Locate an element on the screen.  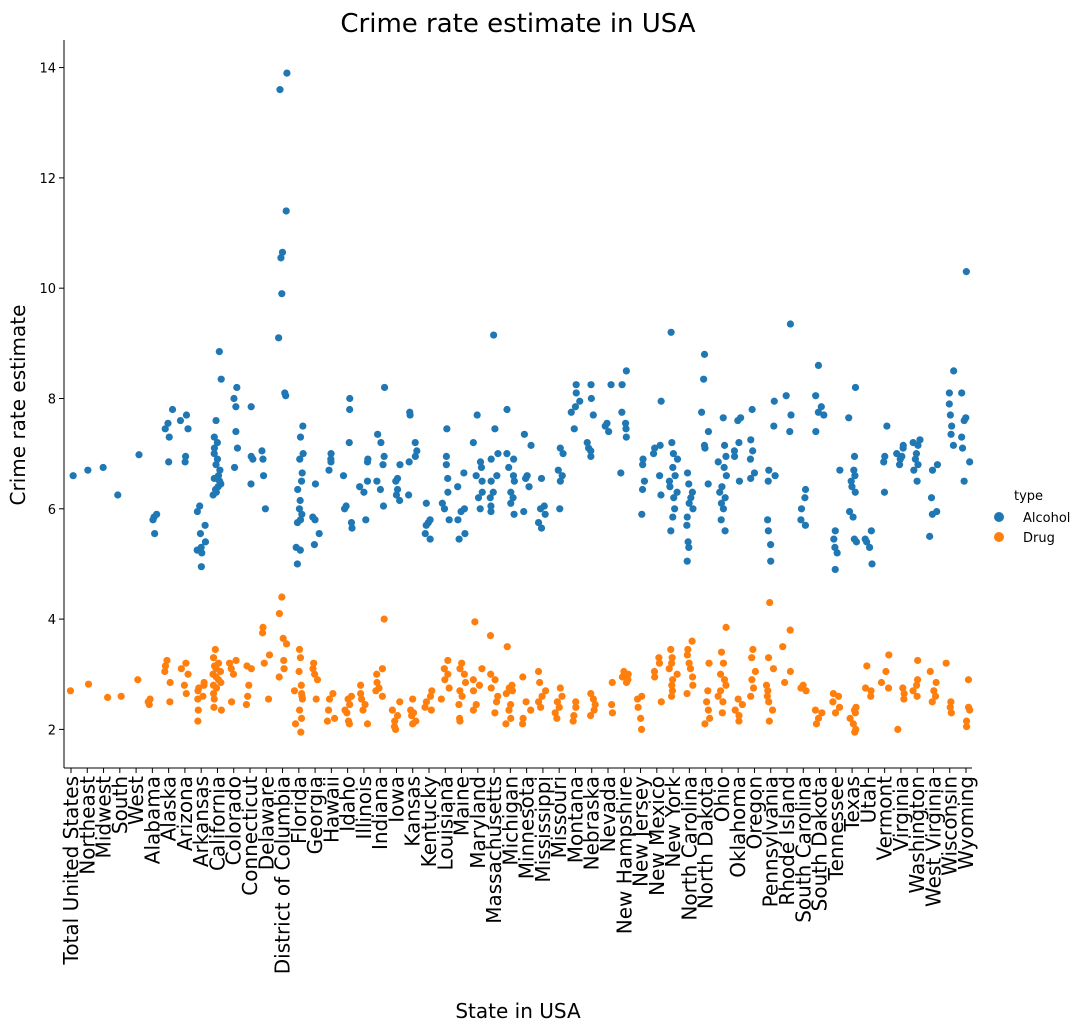
x-tick-label: Total United States is located at coordinates (71, 871).